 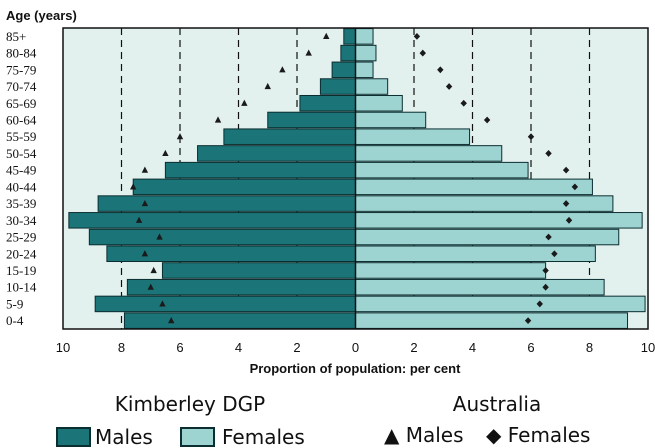 I want to click on x-tick-label: 0, so click(x=355, y=347).